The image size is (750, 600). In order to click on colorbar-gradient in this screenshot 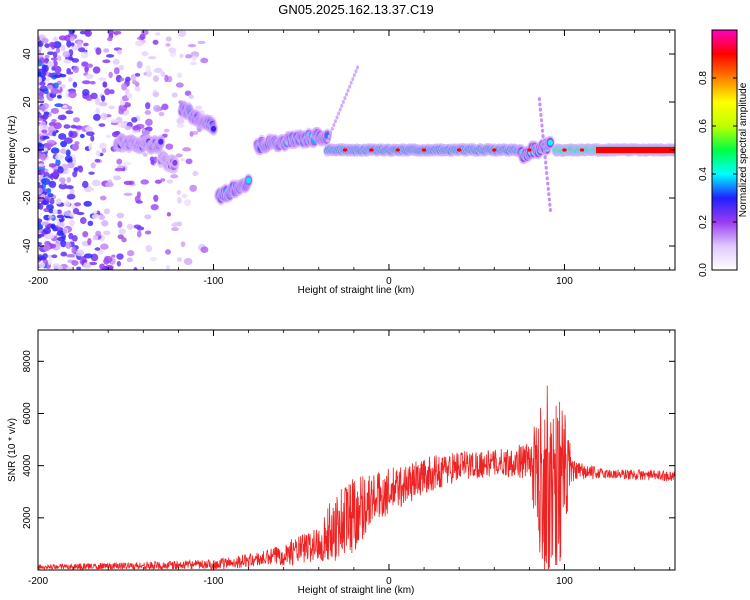, I will do `click(724, 150)`.